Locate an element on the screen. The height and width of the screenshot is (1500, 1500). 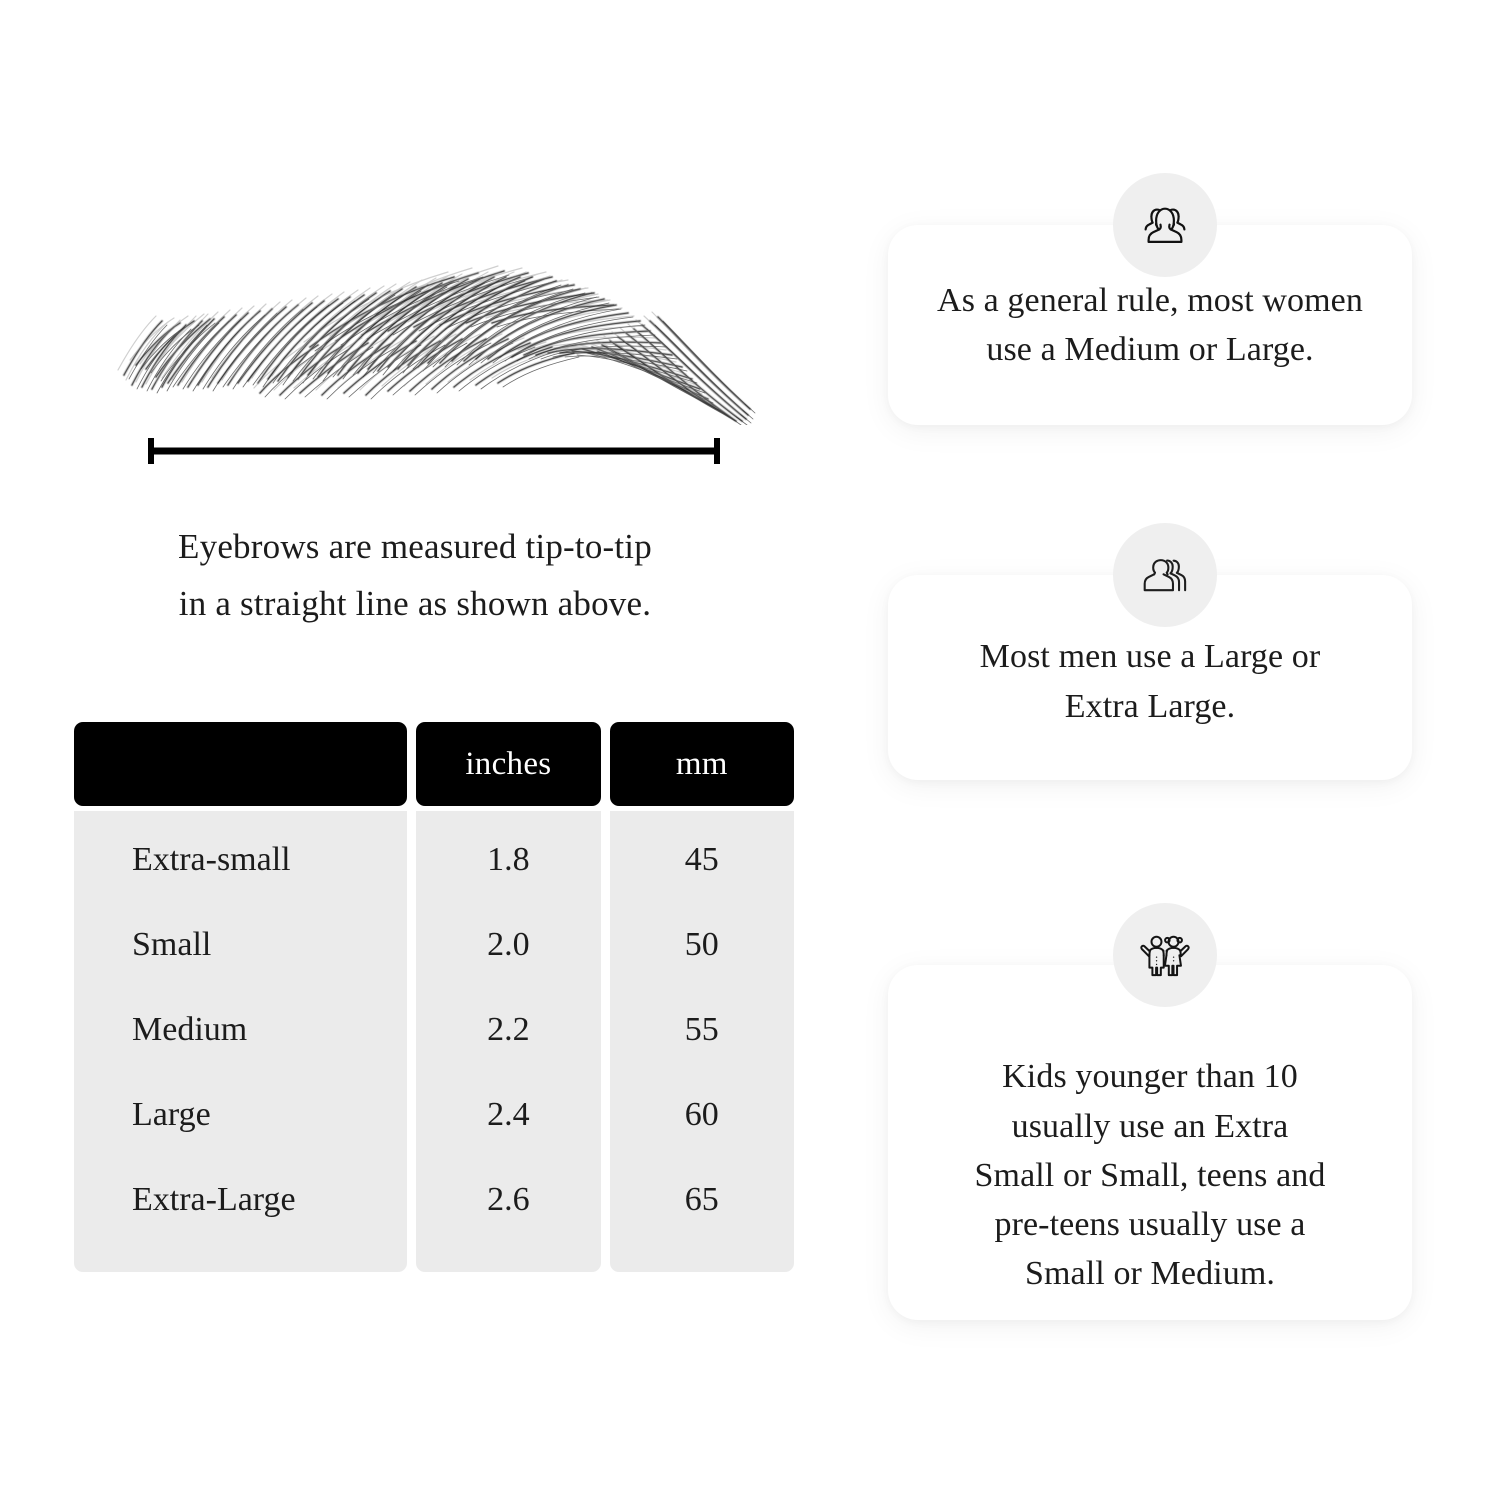
women-group-icon is located at coordinates (1165, 225).